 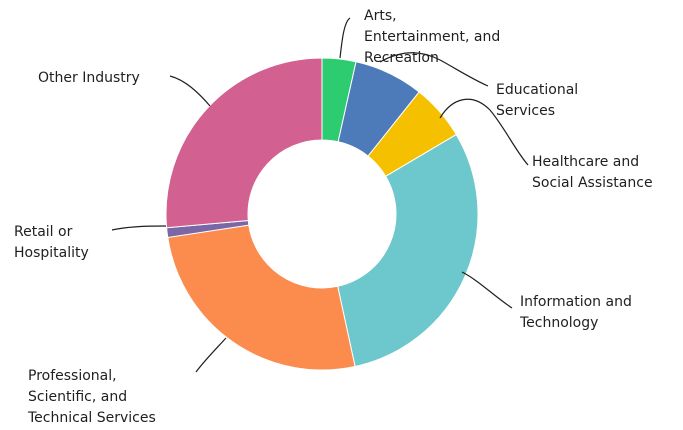 What do you see at coordinates (592, 183) in the screenshot?
I see `slice-label-2-line-1: Social Assistance` at bounding box center [592, 183].